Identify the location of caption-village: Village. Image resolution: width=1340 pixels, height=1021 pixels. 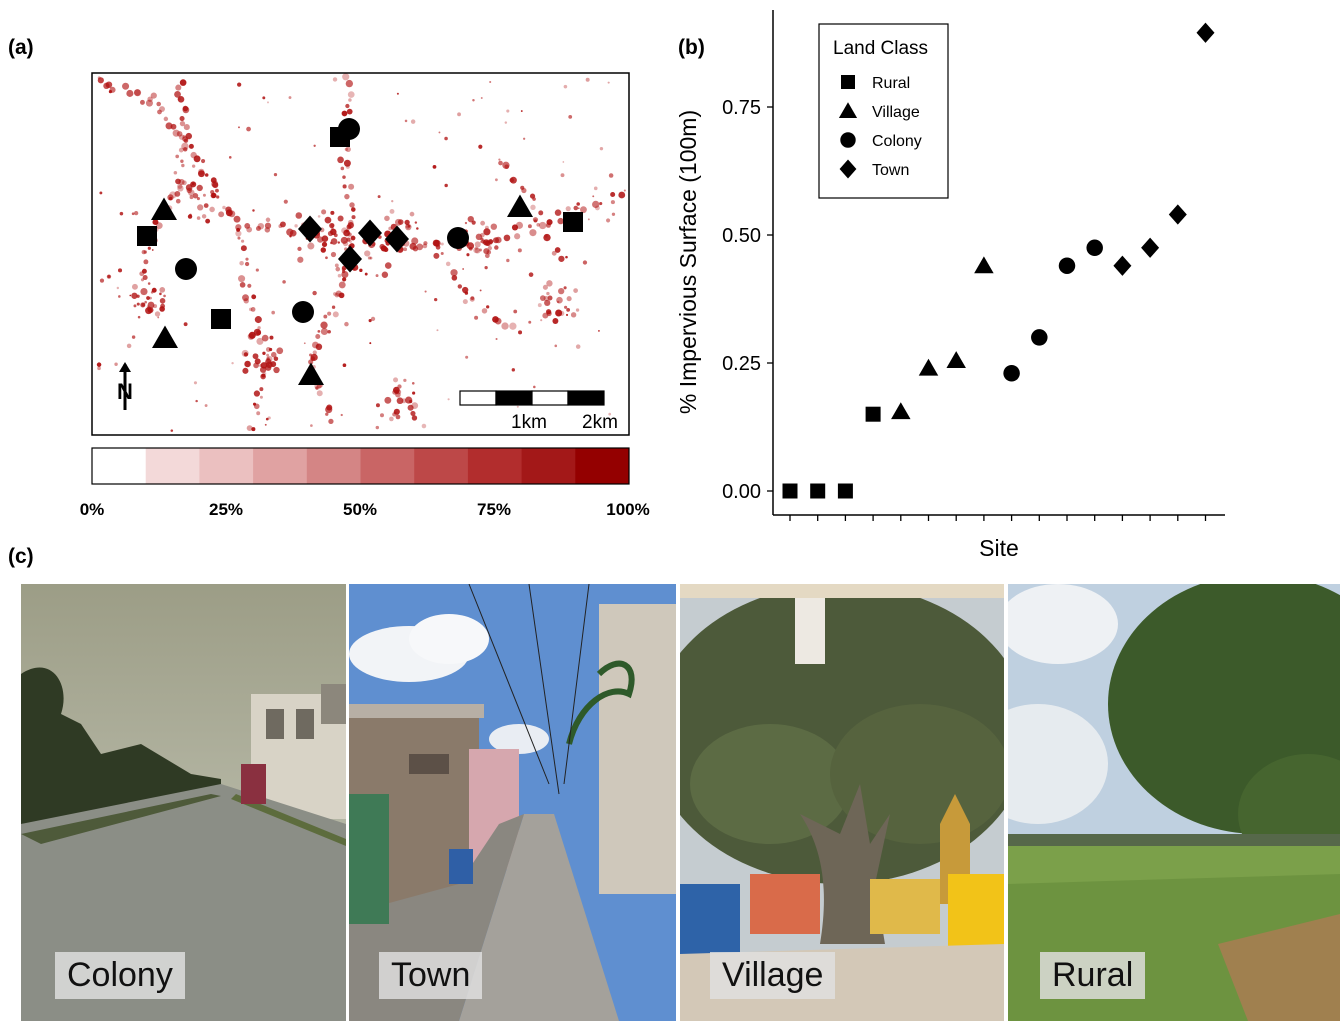
(773, 975).